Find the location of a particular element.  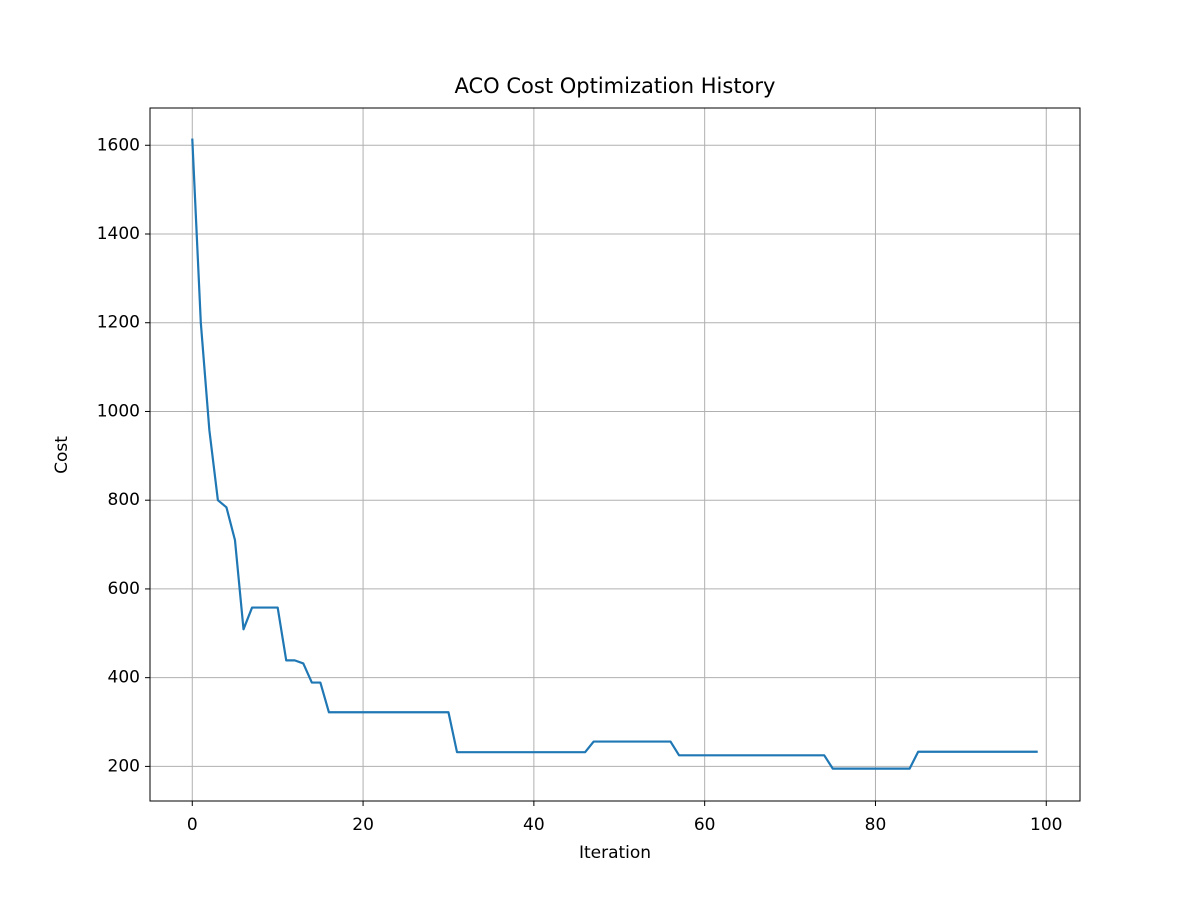

y-tick-label: 1000 is located at coordinates (118, 411).